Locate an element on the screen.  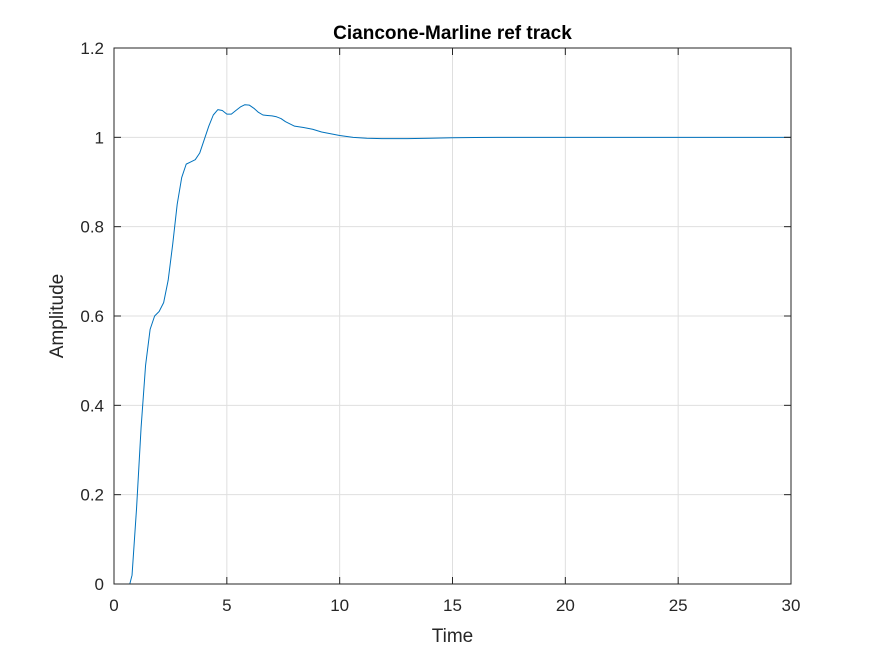
x-tick-label: 15 is located at coordinates (452, 605).